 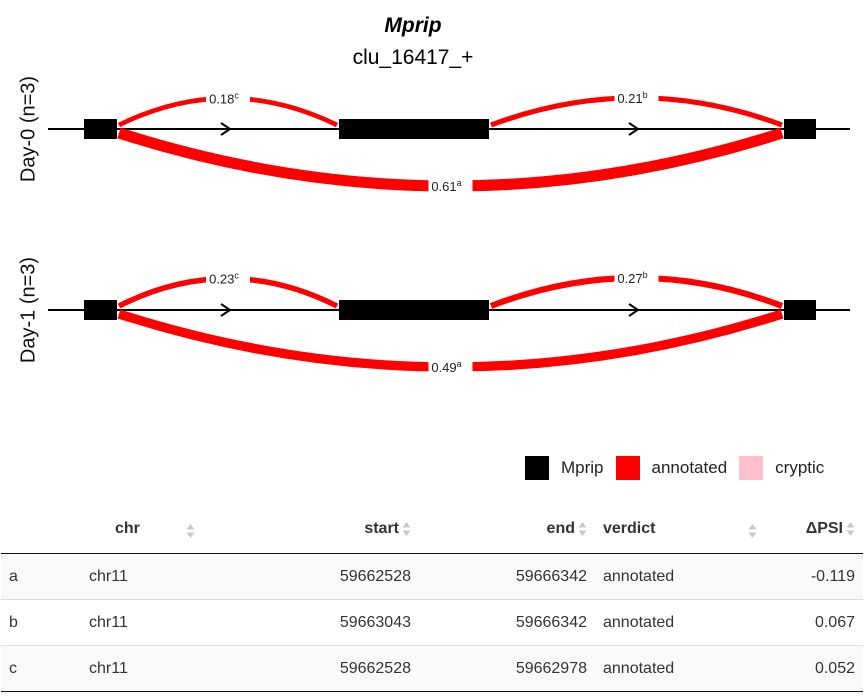 What do you see at coordinates (446, 186) in the screenshot?
I see `junction-label-a: 0.61a` at bounding box center [446, 186].